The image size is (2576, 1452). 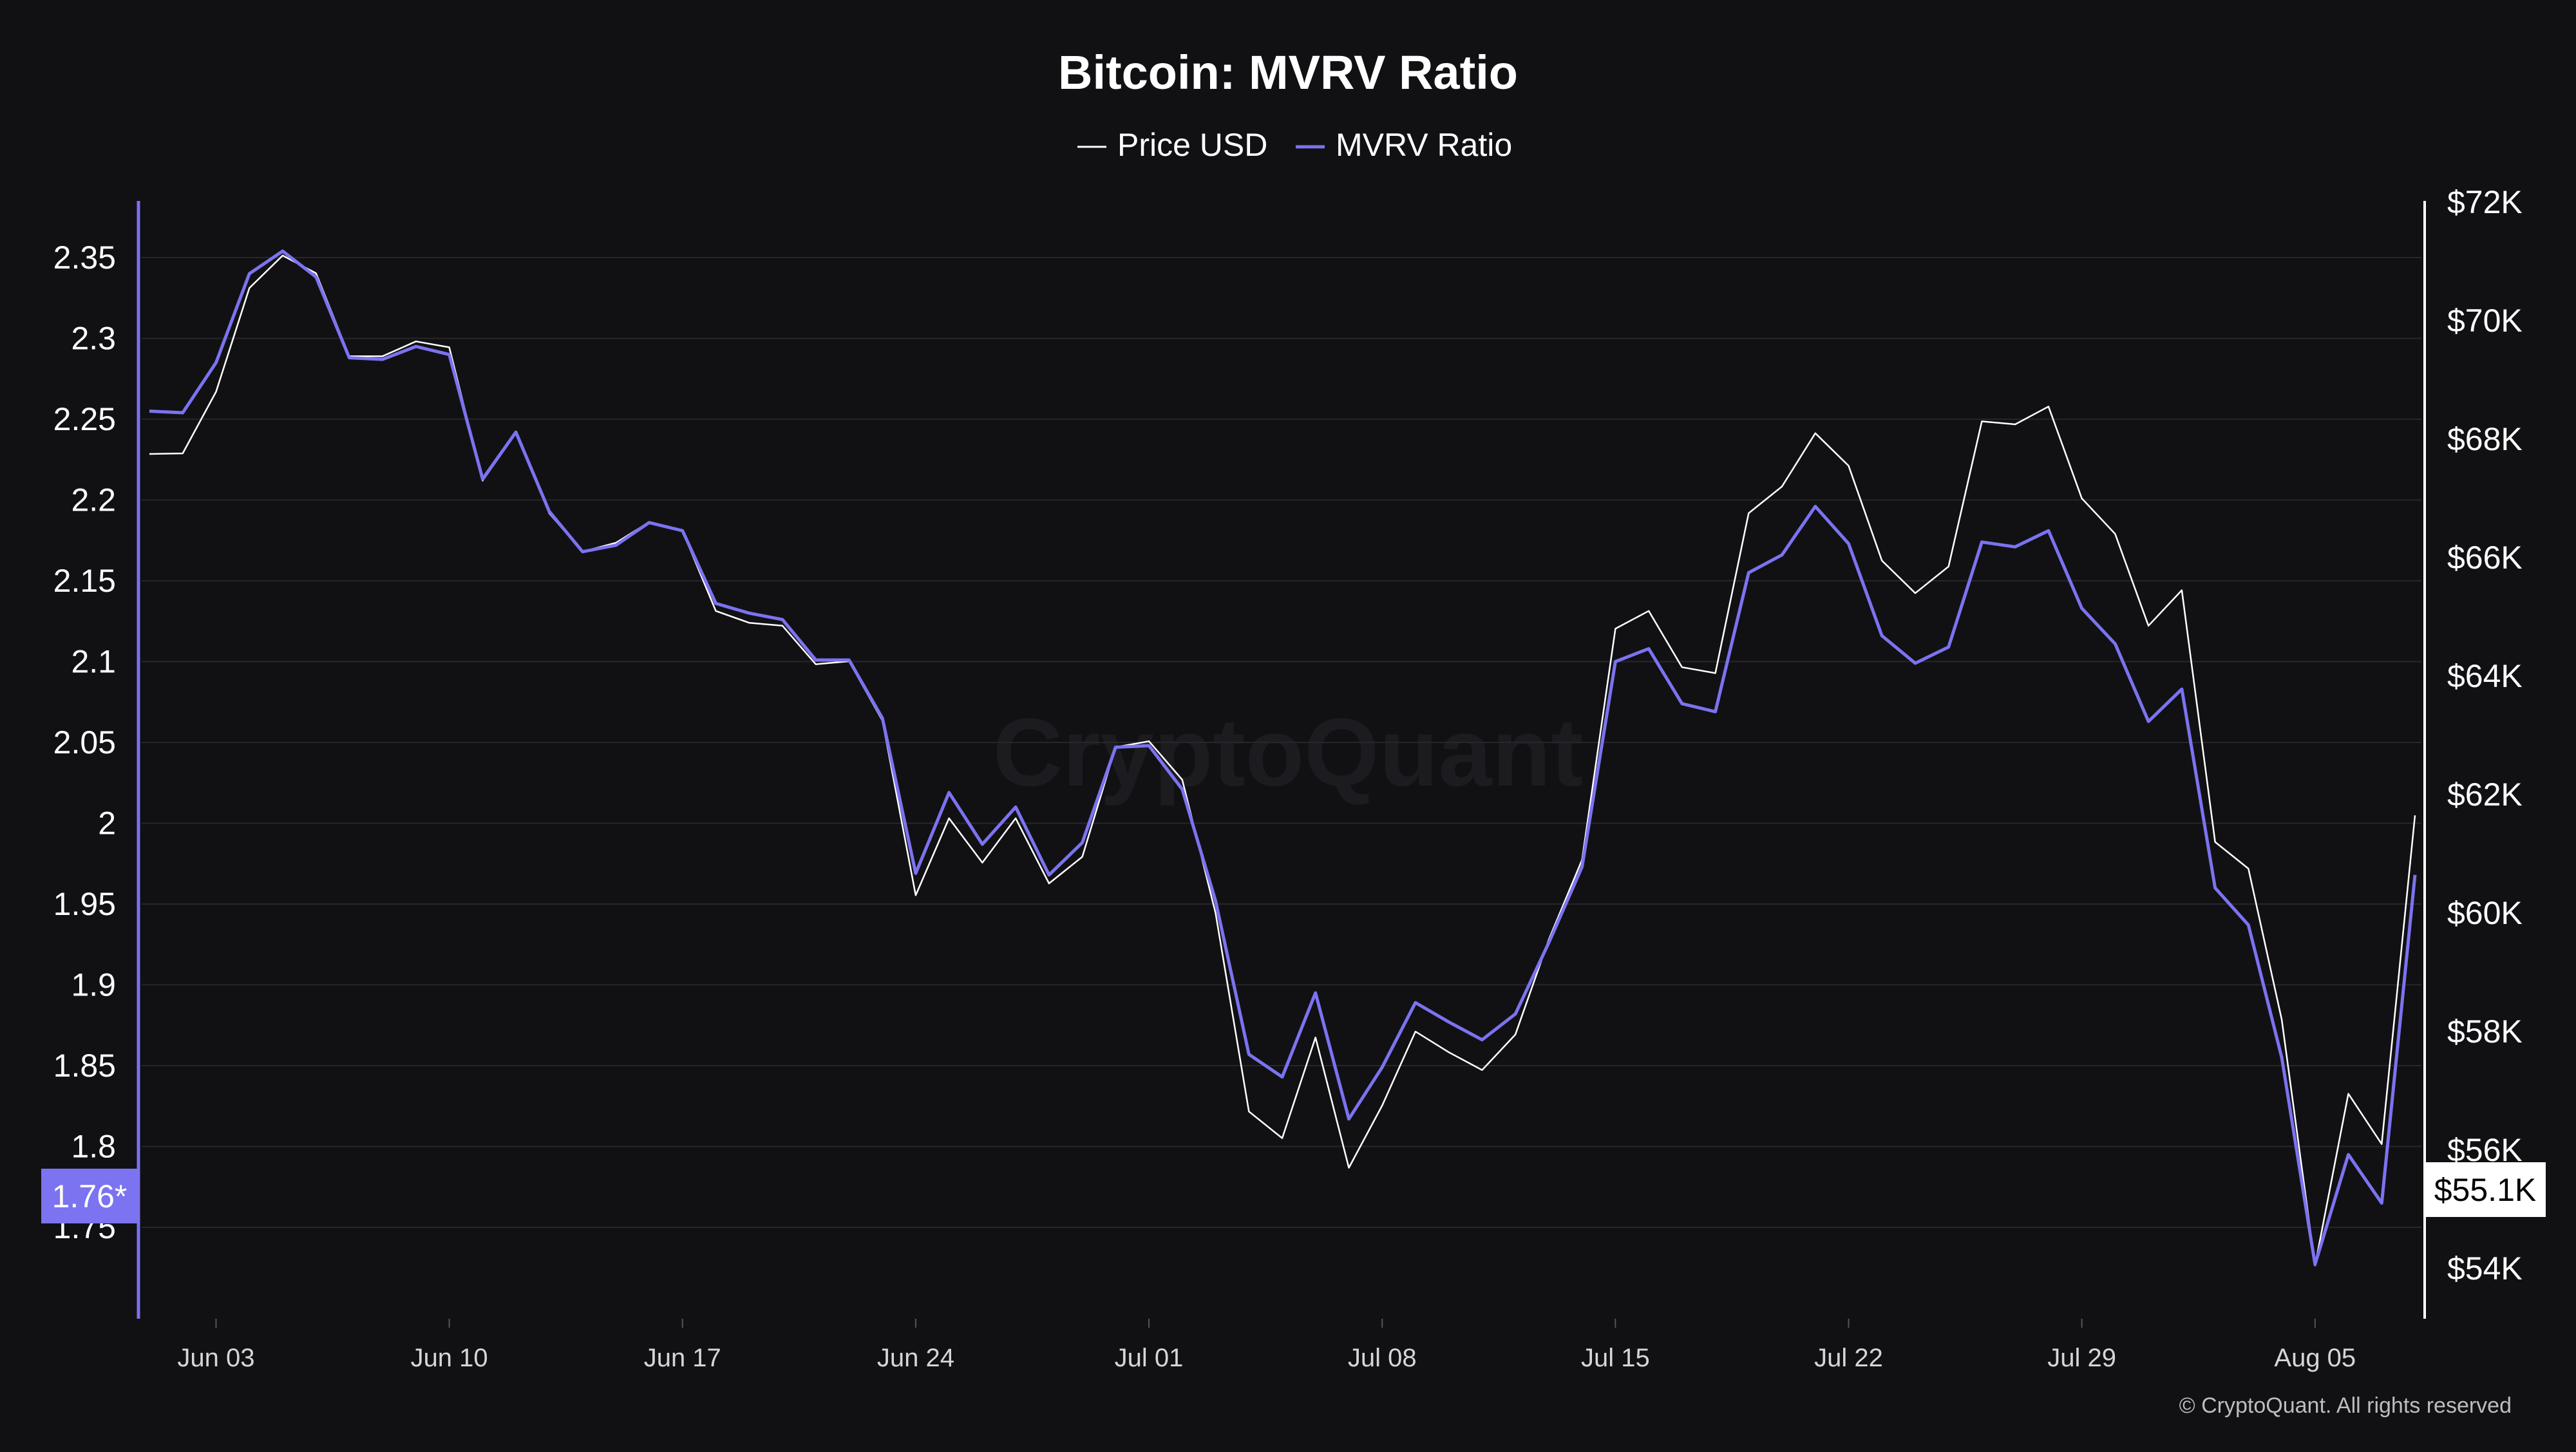 I want to click on x-tick-label: Jul 15, so click(x=1615, y=1358).